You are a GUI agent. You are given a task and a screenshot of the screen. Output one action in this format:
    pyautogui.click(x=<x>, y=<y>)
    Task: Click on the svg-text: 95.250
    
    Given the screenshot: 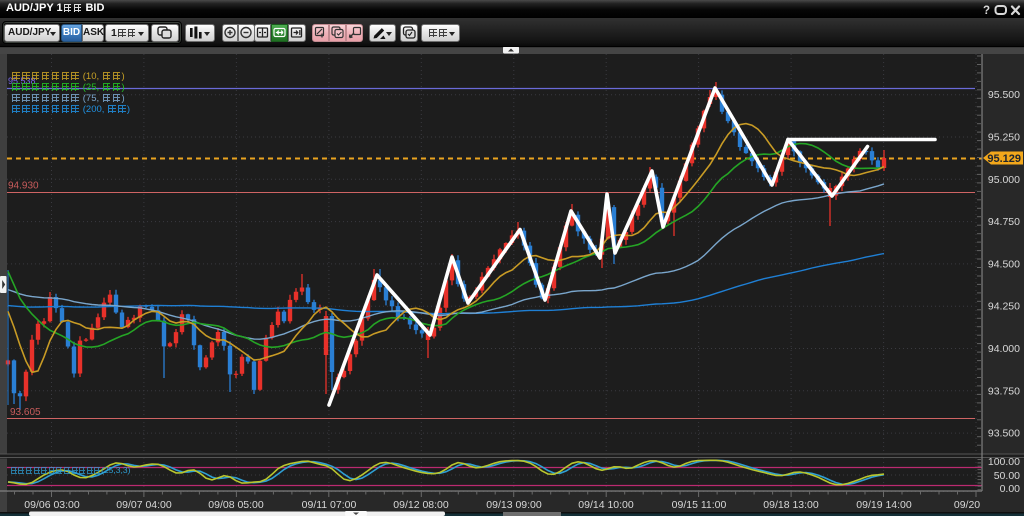 What is the action you would take?
    pyautogui.click(x=1004, y=138)
    